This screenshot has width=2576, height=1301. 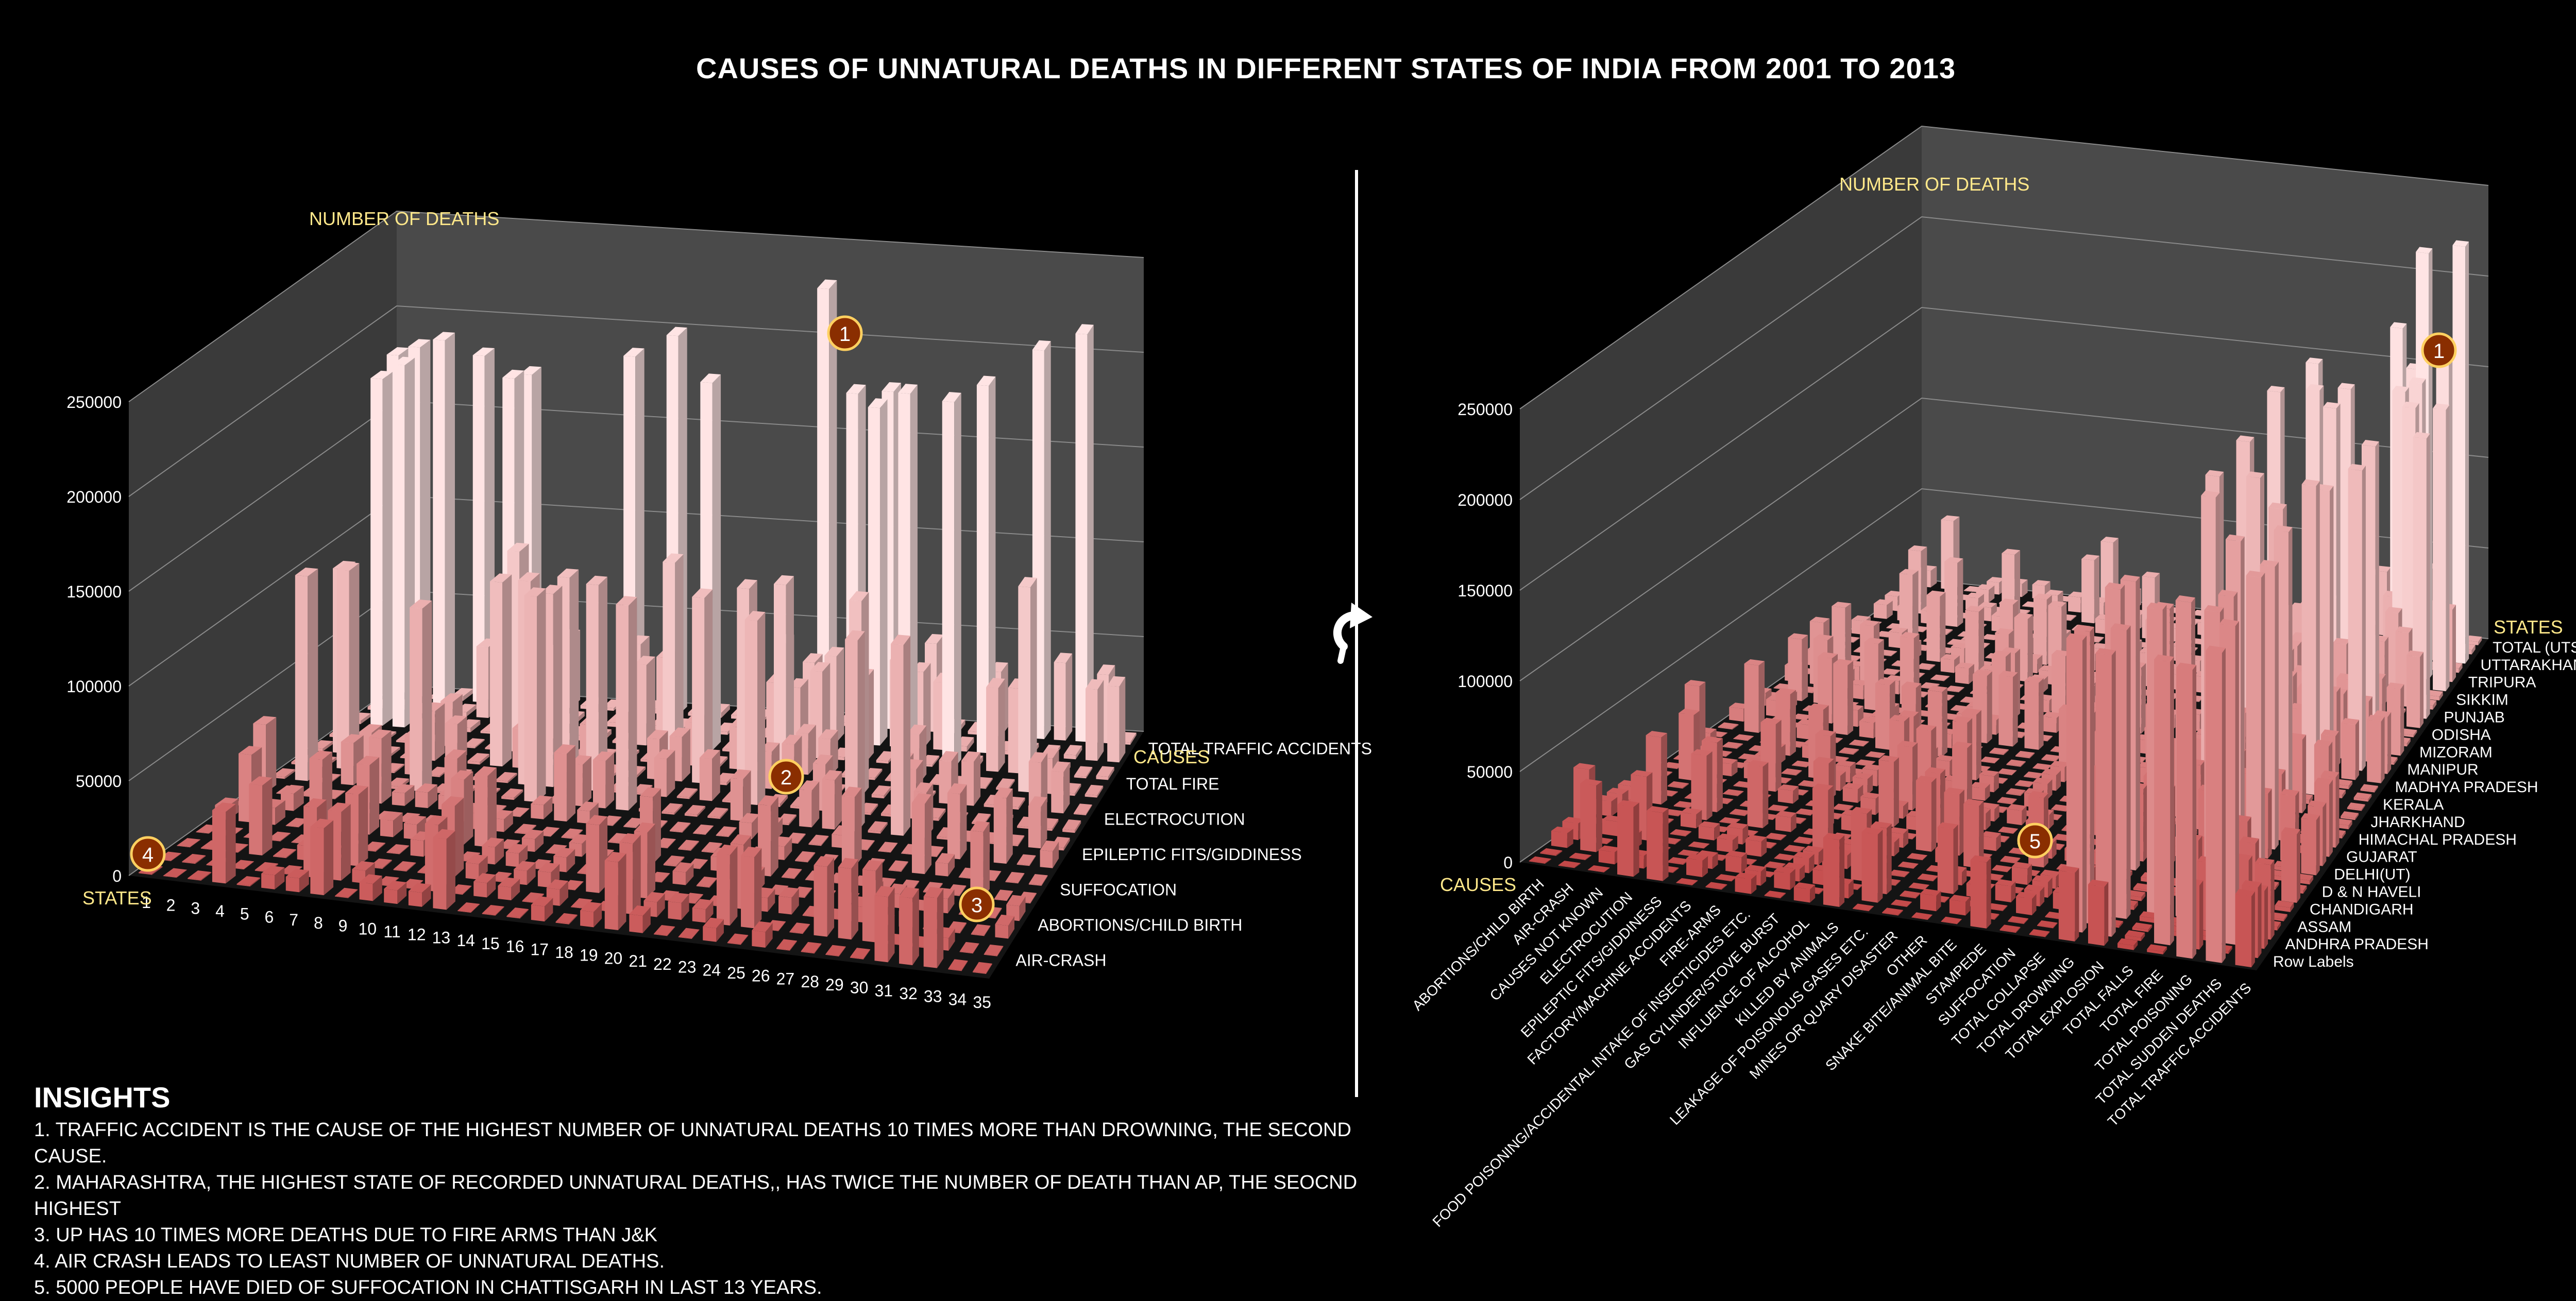 I want to click on x-axis-label: STATES, so click(x=117, y=898).